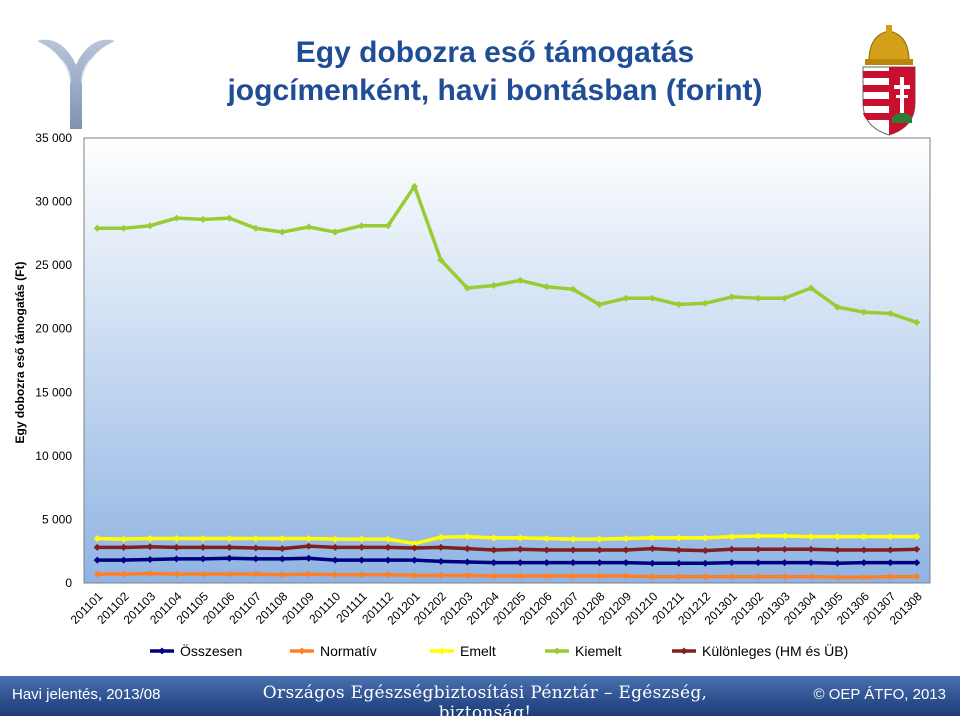  Describe the element at coordinates (196, 650) in the screenshot. I see `legend-item: Összesen` at that location.